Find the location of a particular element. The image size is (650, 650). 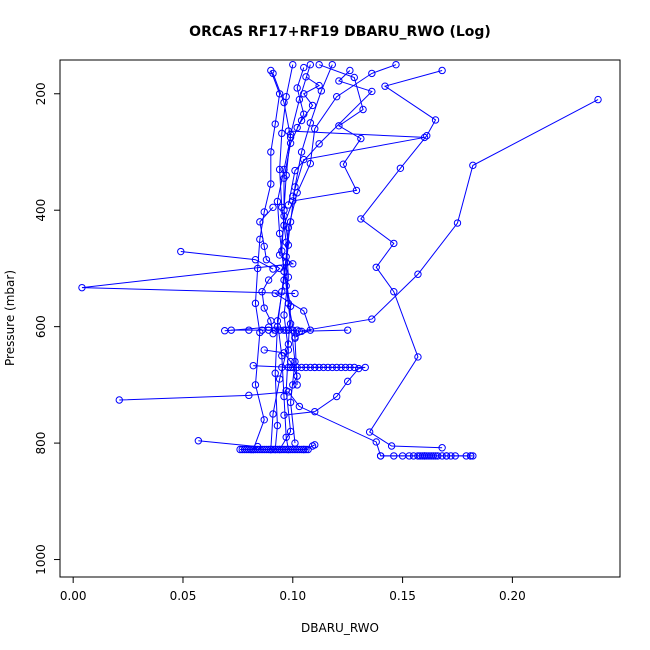

y-tick-label-4: 1000 is located at coordinates (41, 559).